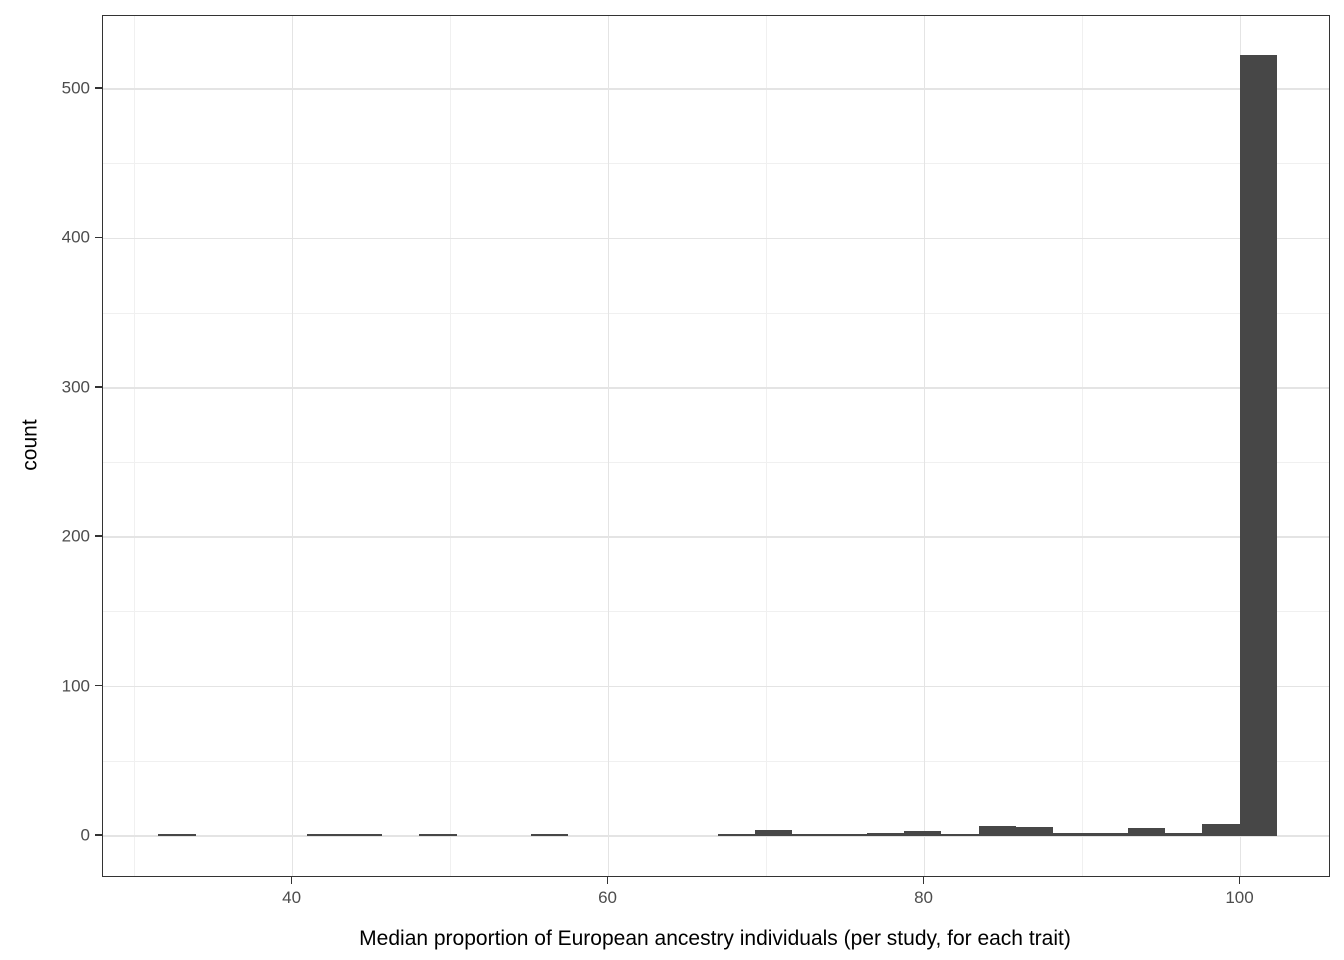  Describe the element at coordinates (75, 536) in the screenshot. I see `y-tick-label: 200` at that location.